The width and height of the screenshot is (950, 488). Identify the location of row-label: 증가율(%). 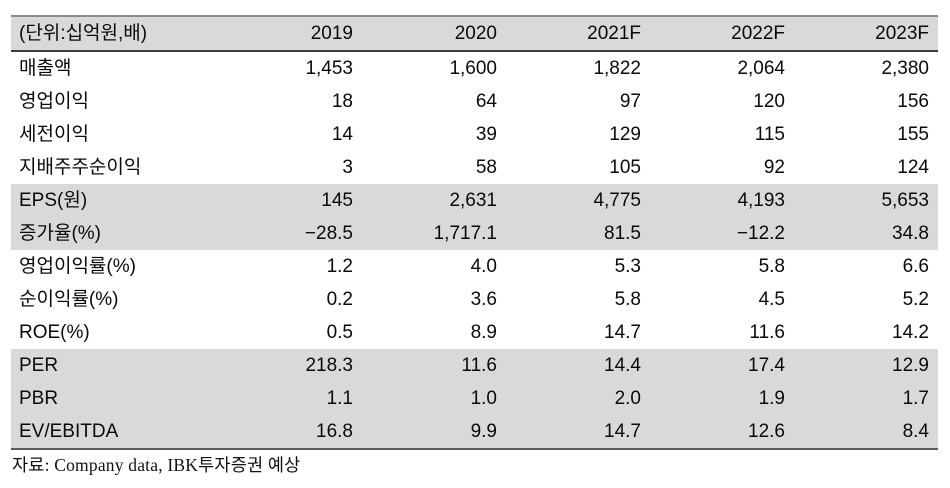
(60, 233).